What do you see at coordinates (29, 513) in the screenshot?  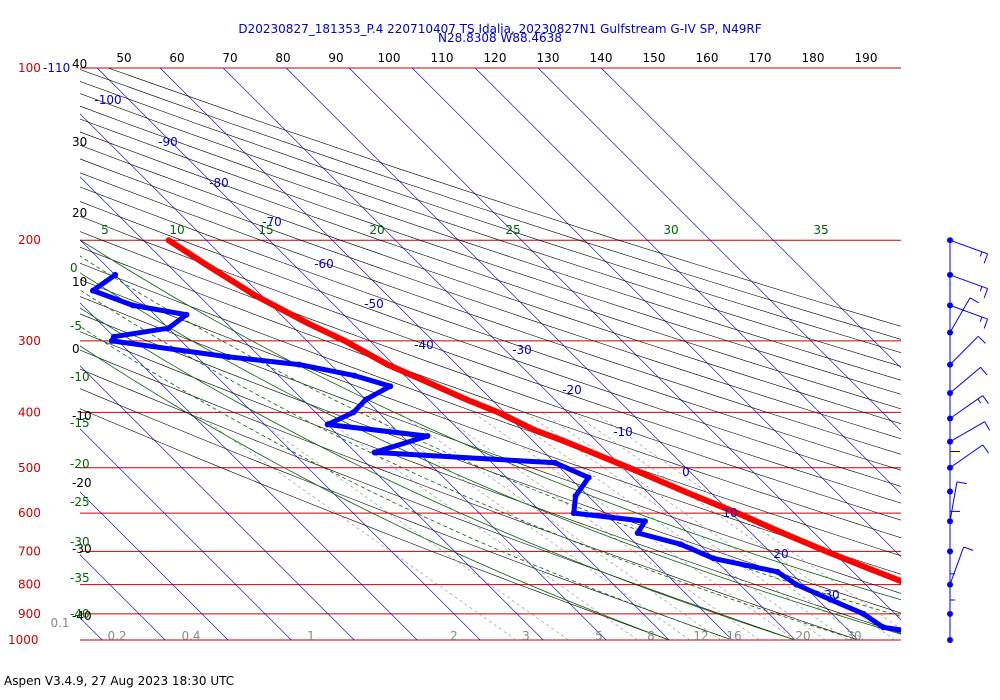 I see `pressure-label: 600` at bounding box center [29, 513].